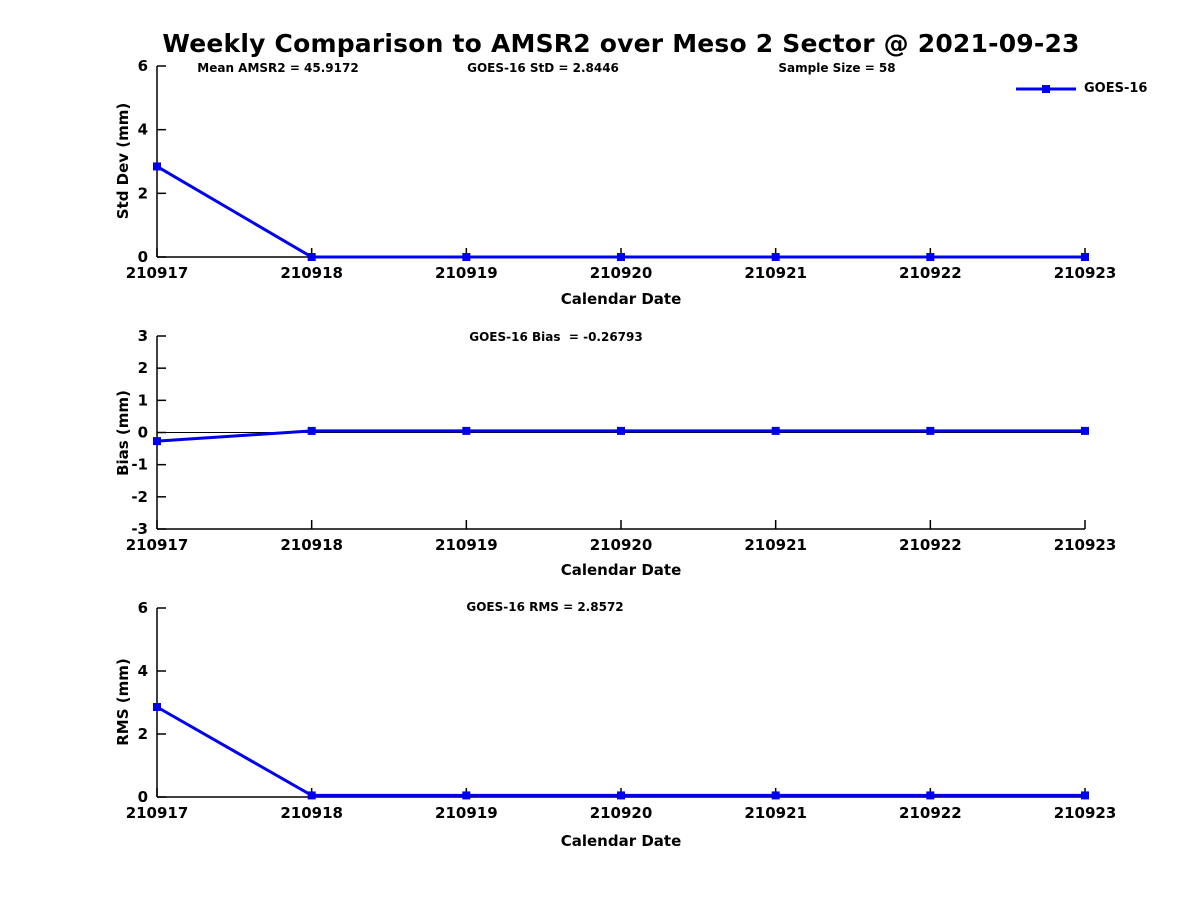  I want to click on y-tick-label: -1, so click(139, 465).